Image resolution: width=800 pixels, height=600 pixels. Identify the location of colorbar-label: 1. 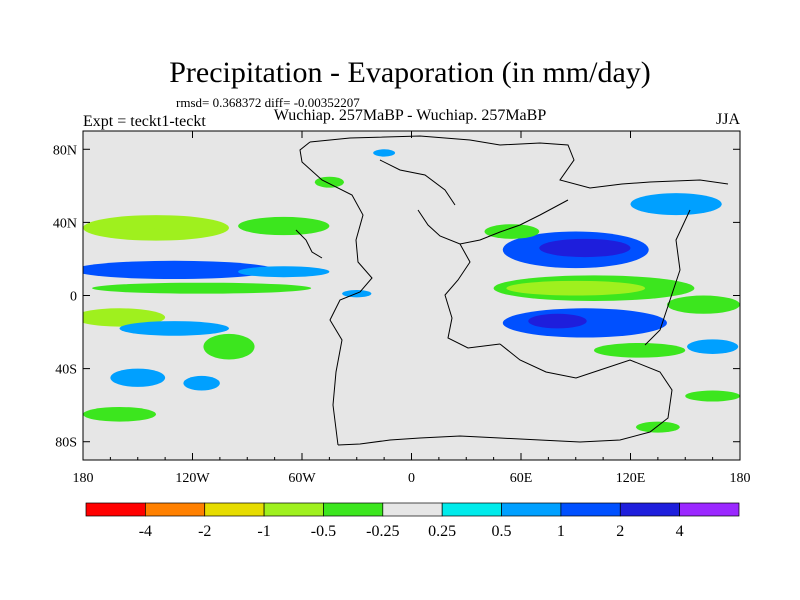
(561, 531).